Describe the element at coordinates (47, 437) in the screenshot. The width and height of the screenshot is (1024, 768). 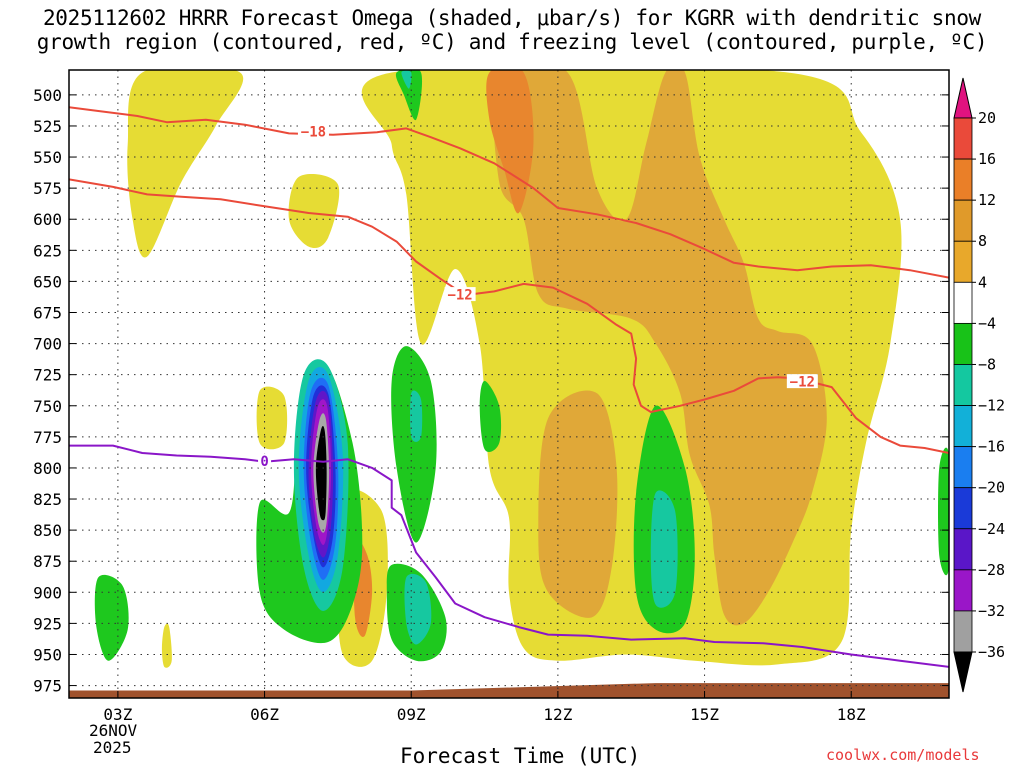
I see `y-tick-label-775: 775` at that location.